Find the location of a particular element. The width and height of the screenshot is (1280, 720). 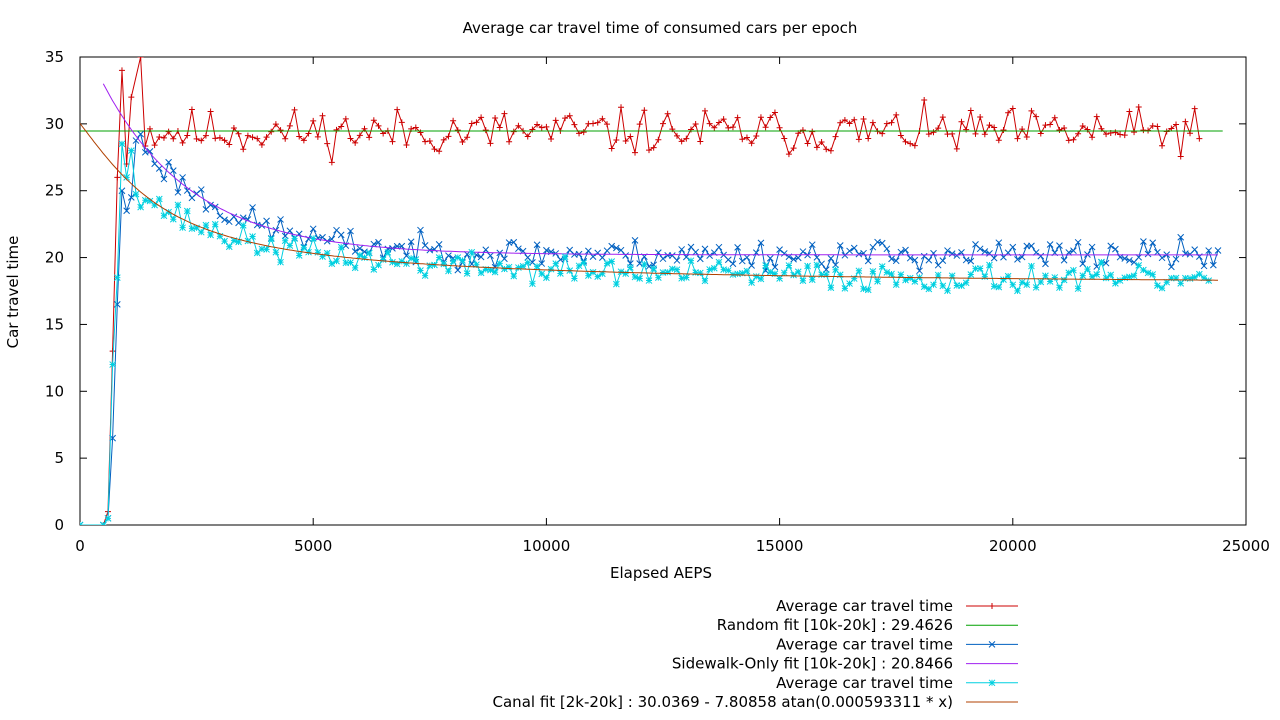

x-tick-label: 15000 is located at coordinates (780, 546).